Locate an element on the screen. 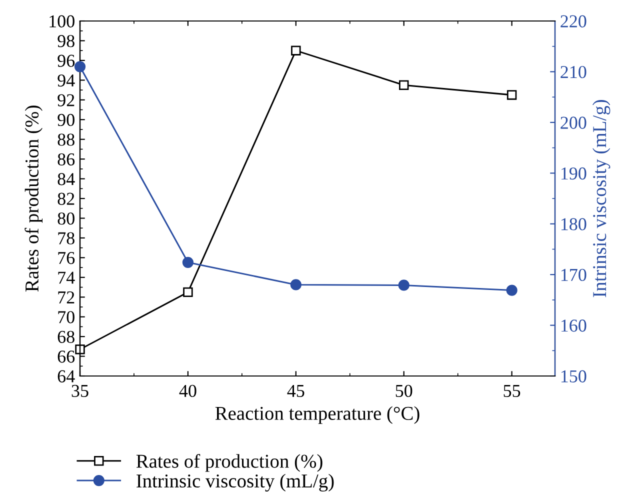 The height and width of the screenshot is (504, 626). y-tick-label: 86 is located at coordinates (66, 159).